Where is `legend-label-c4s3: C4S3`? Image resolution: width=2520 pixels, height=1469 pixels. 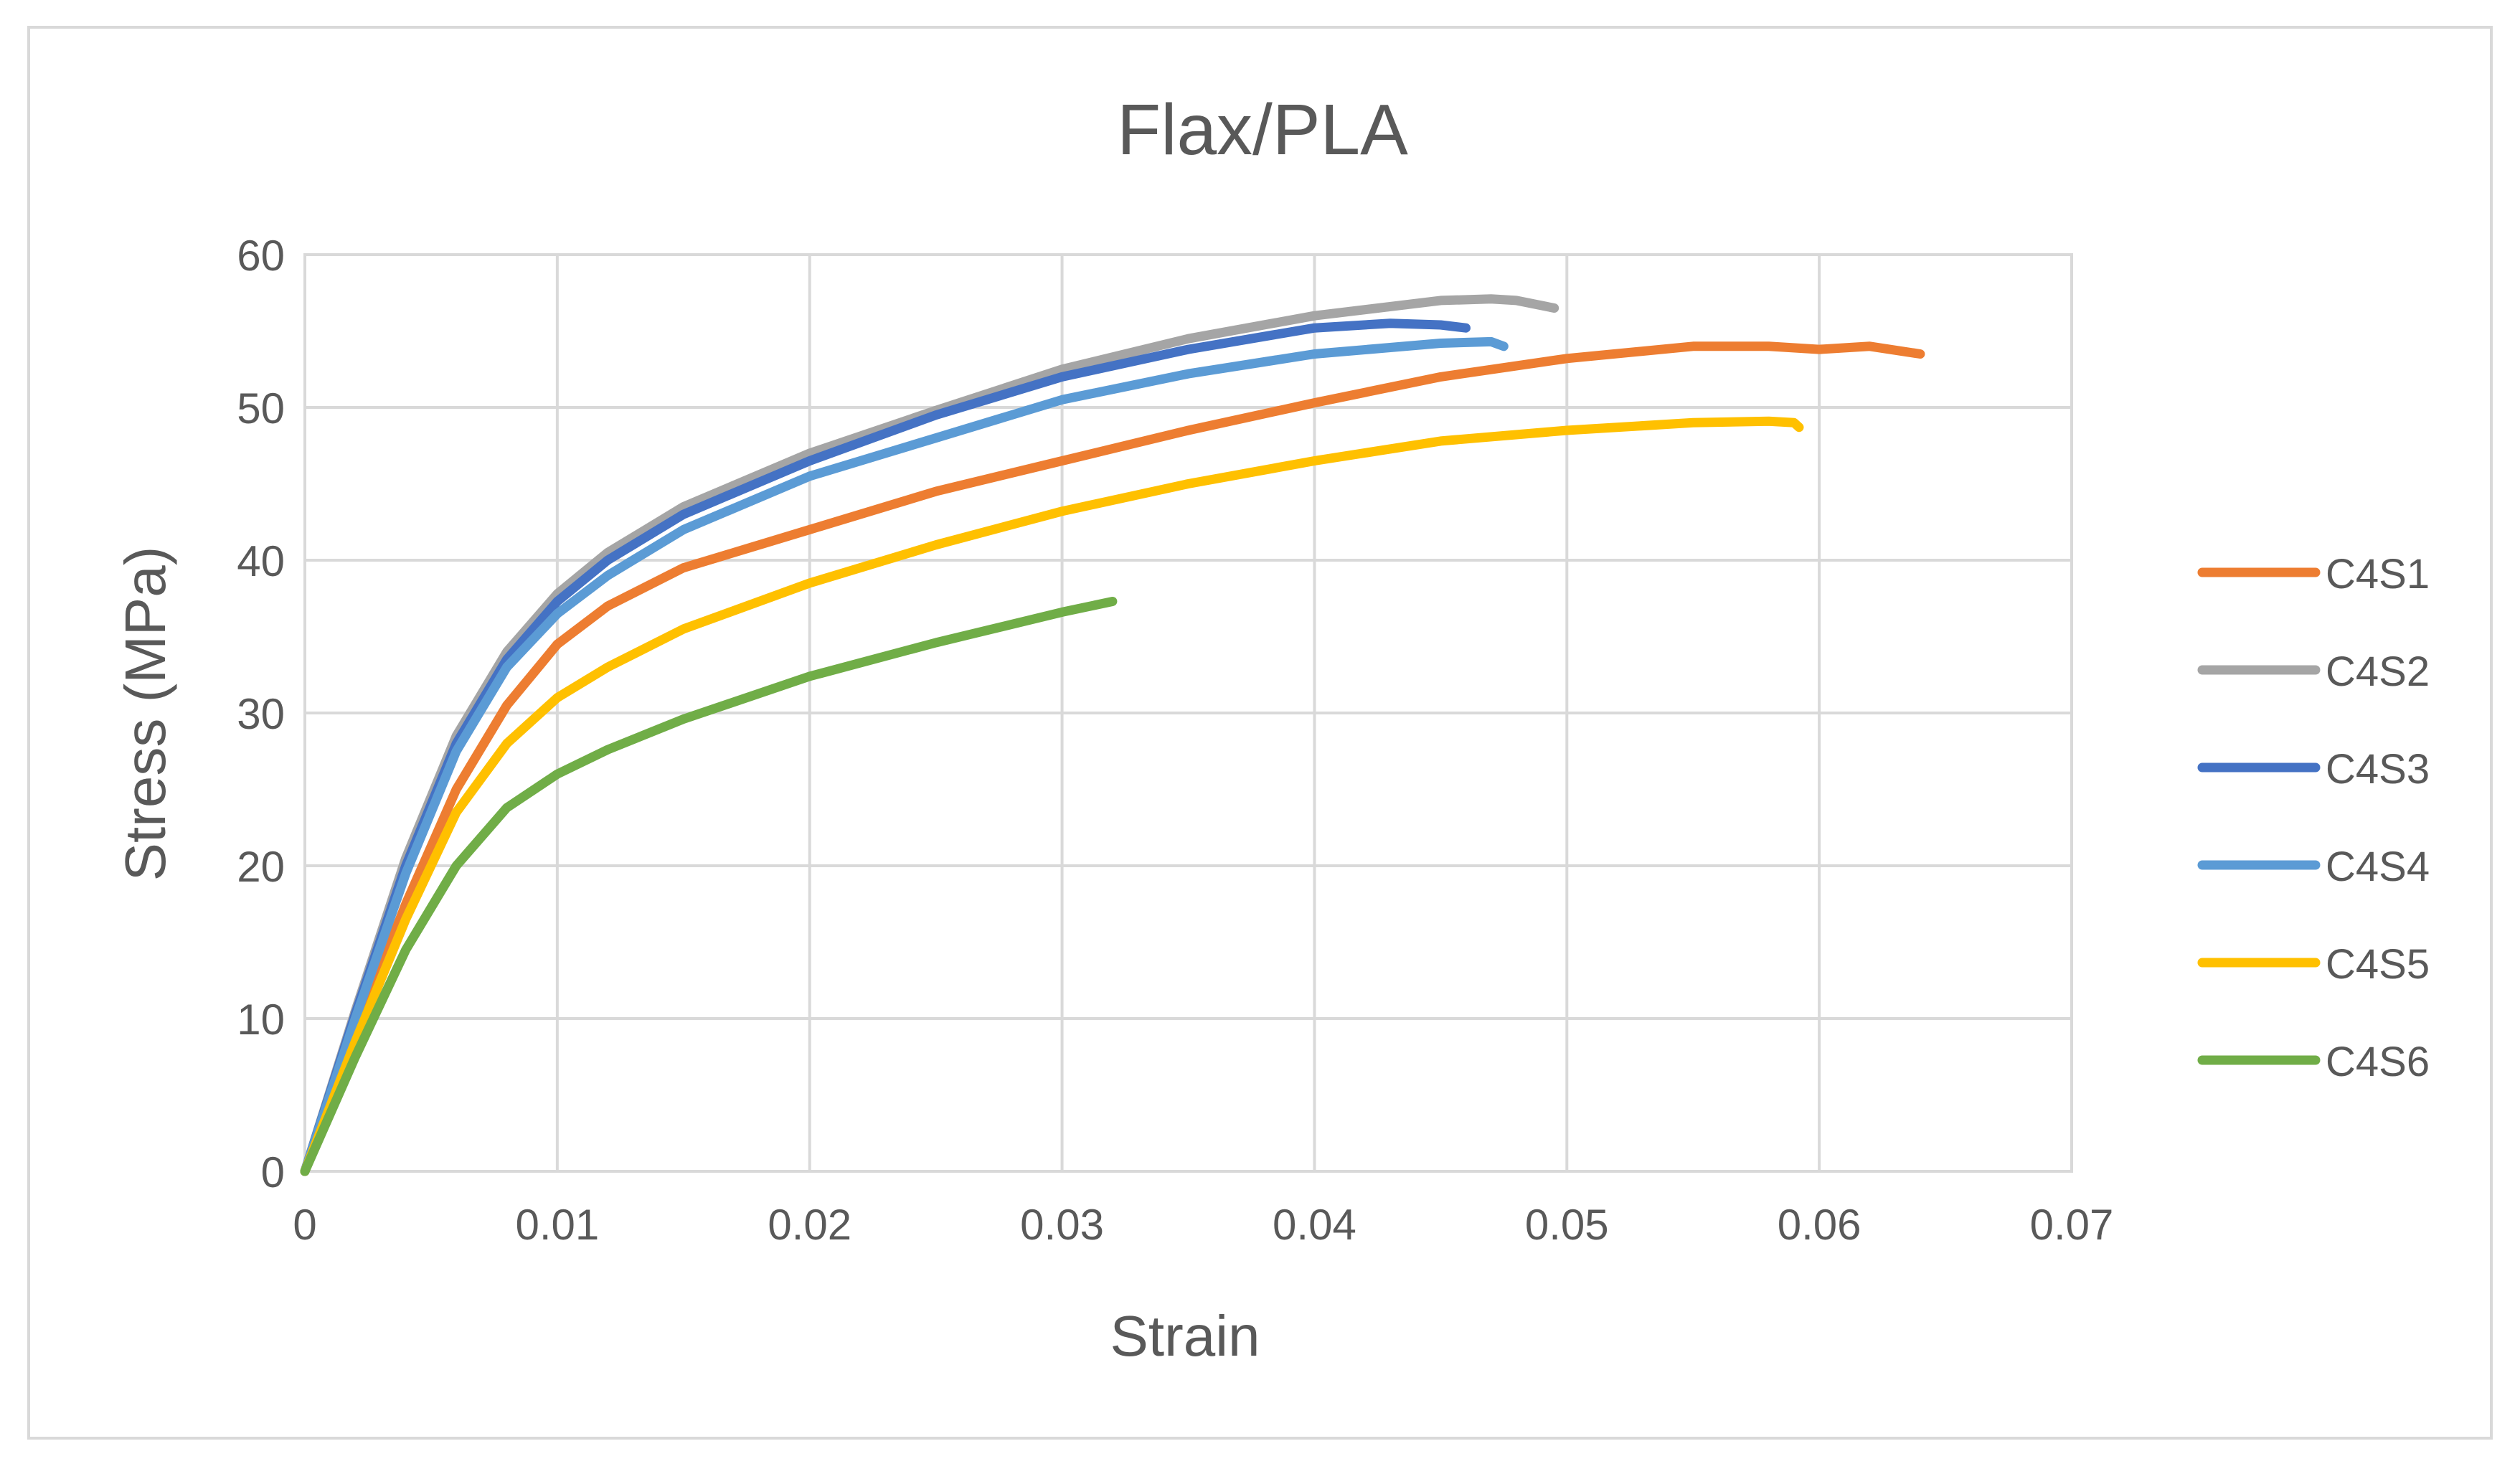
legend-label-c4s3: C4S3 is located at coordinates (2378, 769).